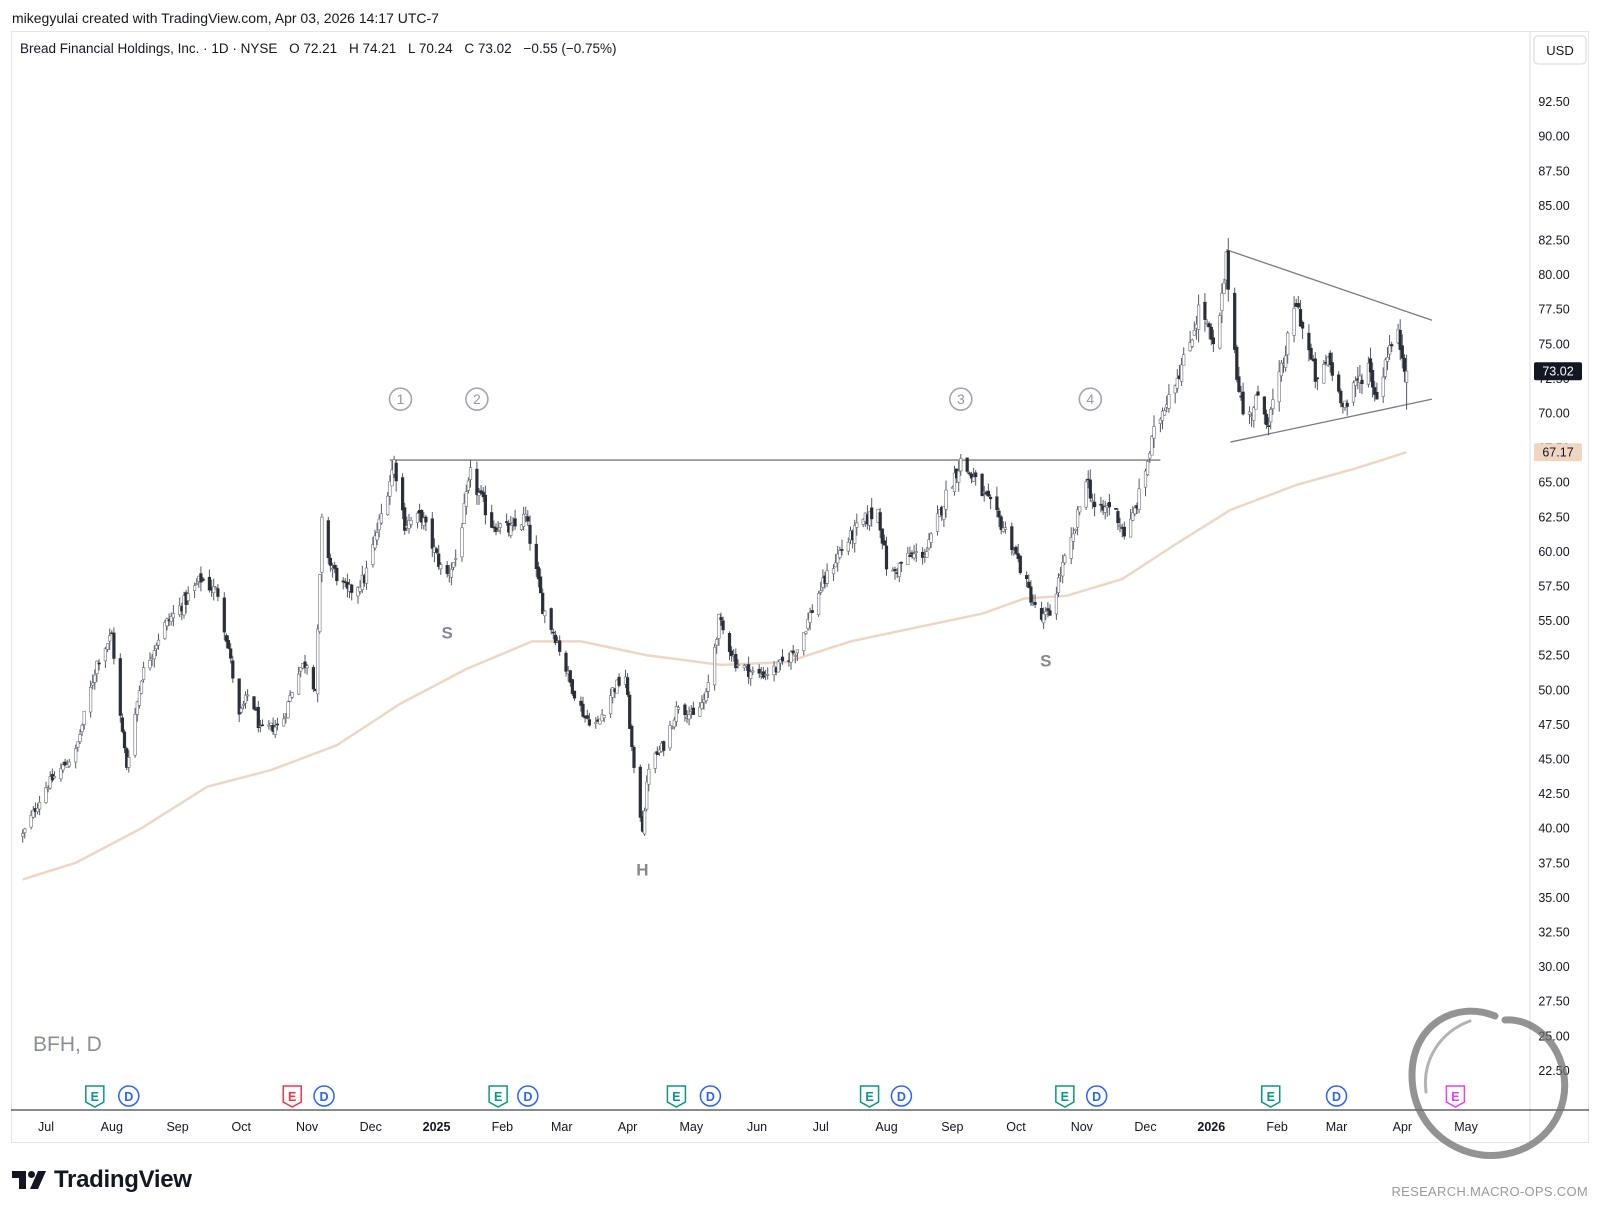 Image resolution: width=1600 pixels, height=1209 pixels. Describe the element at coordinates (961, 399) in the screenshot. I see `wave-label-circle` at that location.